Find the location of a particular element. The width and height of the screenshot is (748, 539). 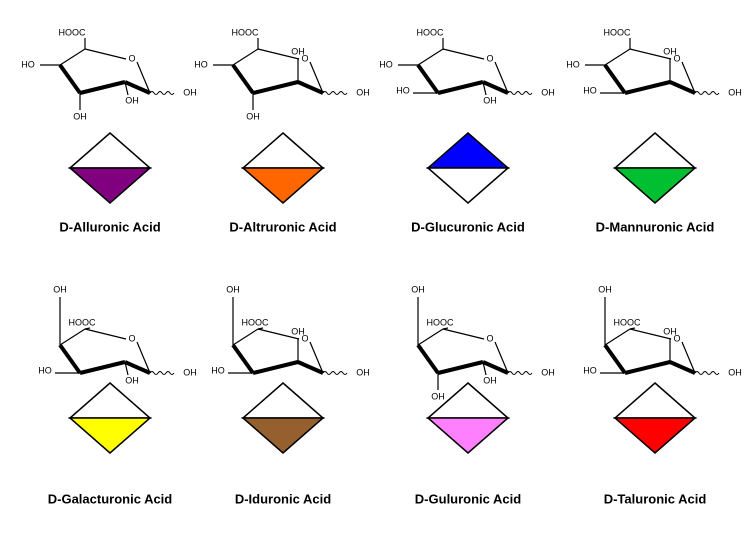

sugar-name: D-Altruronic Acid is located at coordinates (282, 226).